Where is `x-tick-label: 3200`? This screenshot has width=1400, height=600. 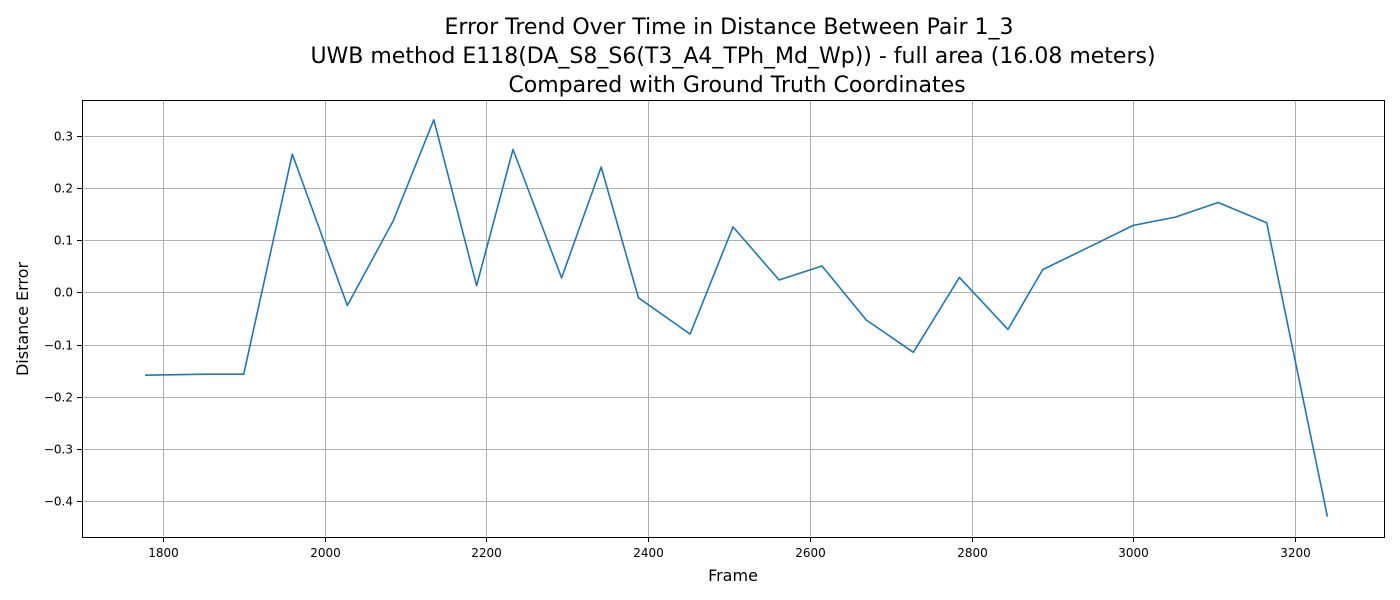 x-tick-label: 3200 is located at coordinates (1295, 553).